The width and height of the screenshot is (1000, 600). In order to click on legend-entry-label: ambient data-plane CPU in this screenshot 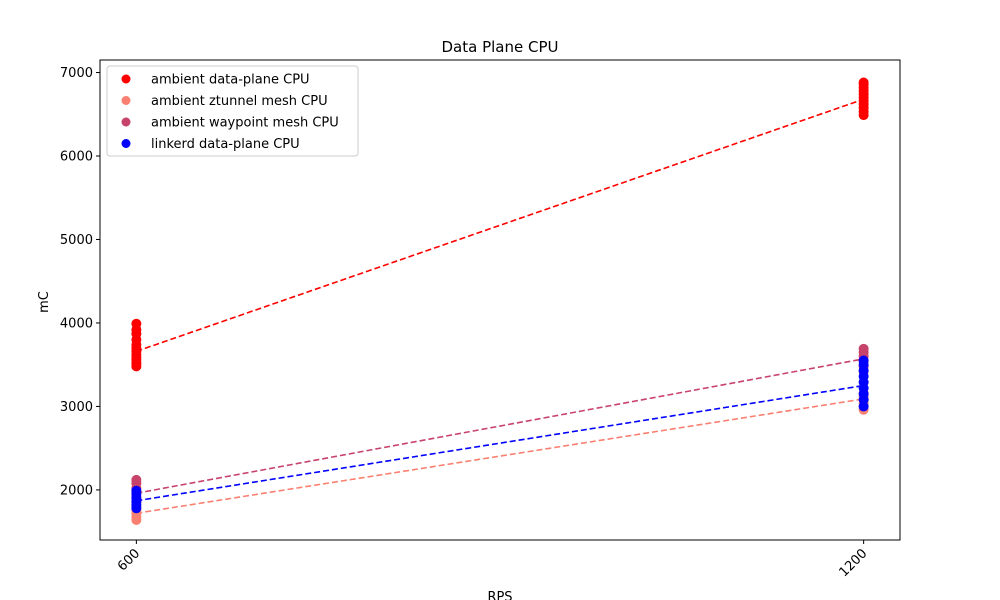, I will do `click(230, 80)`.